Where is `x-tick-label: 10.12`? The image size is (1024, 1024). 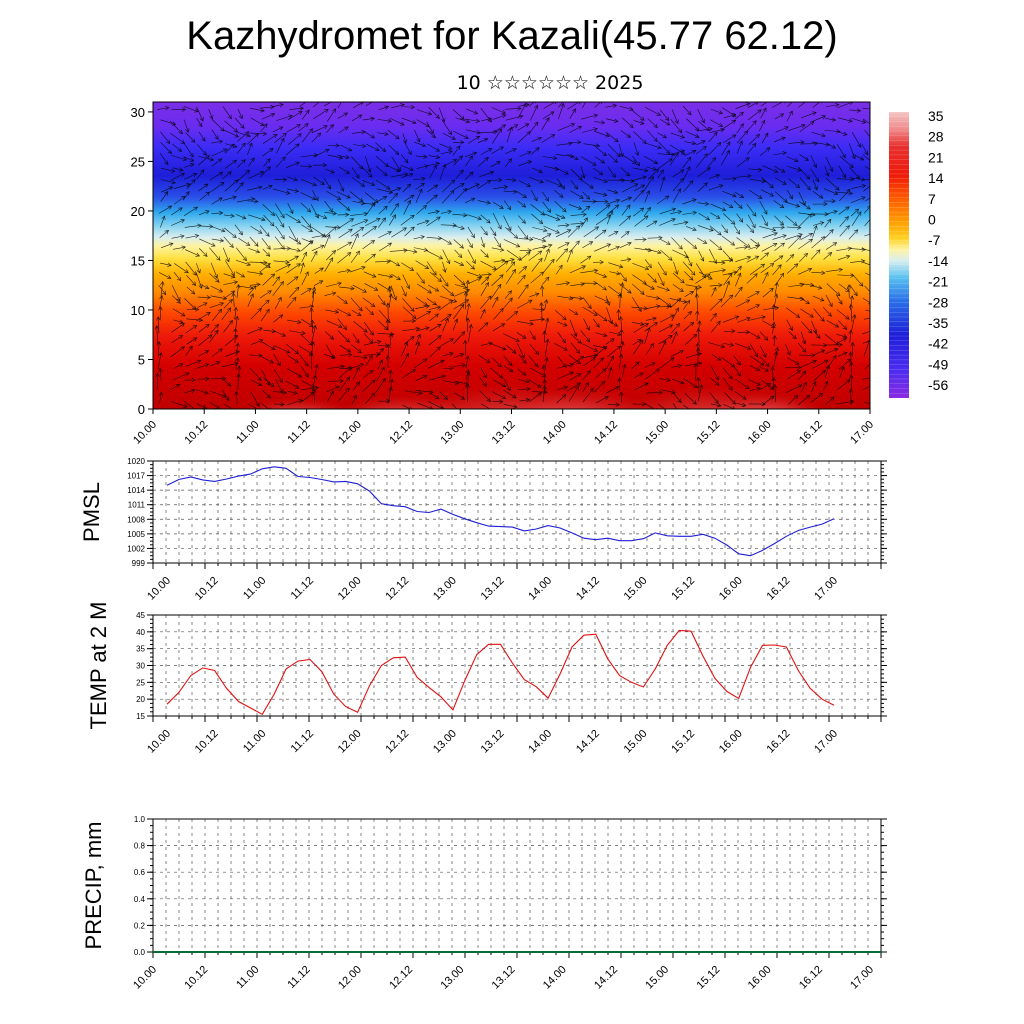 x-tick-label: 10.12 is located at coordinates (196, 978).